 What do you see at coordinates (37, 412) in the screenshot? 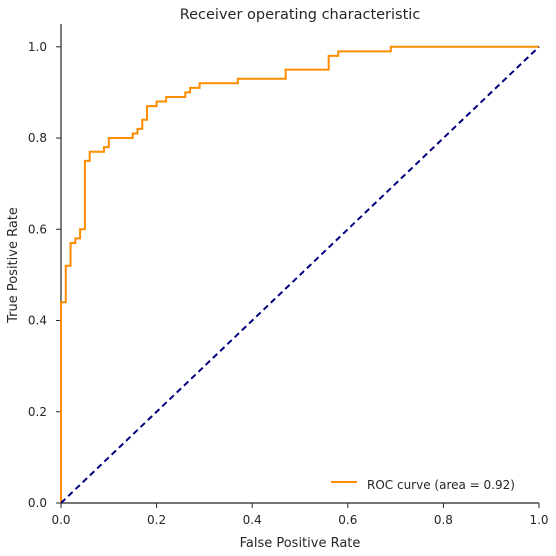
I see `y-tick-label: 0.2` at bounding box center [37, 412].